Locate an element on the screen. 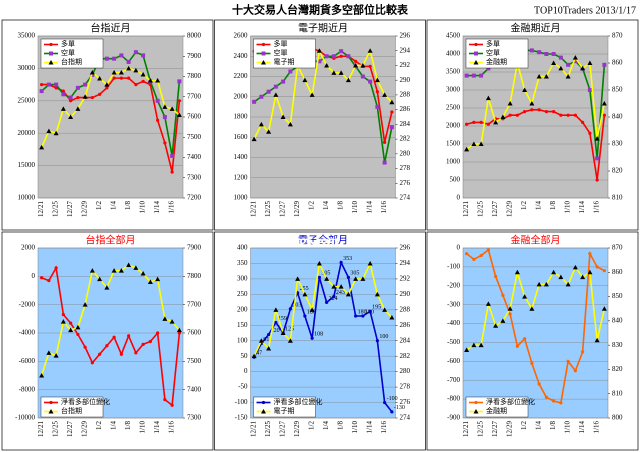  y2-tick-label: 282 is located at coordinates (405, 356).